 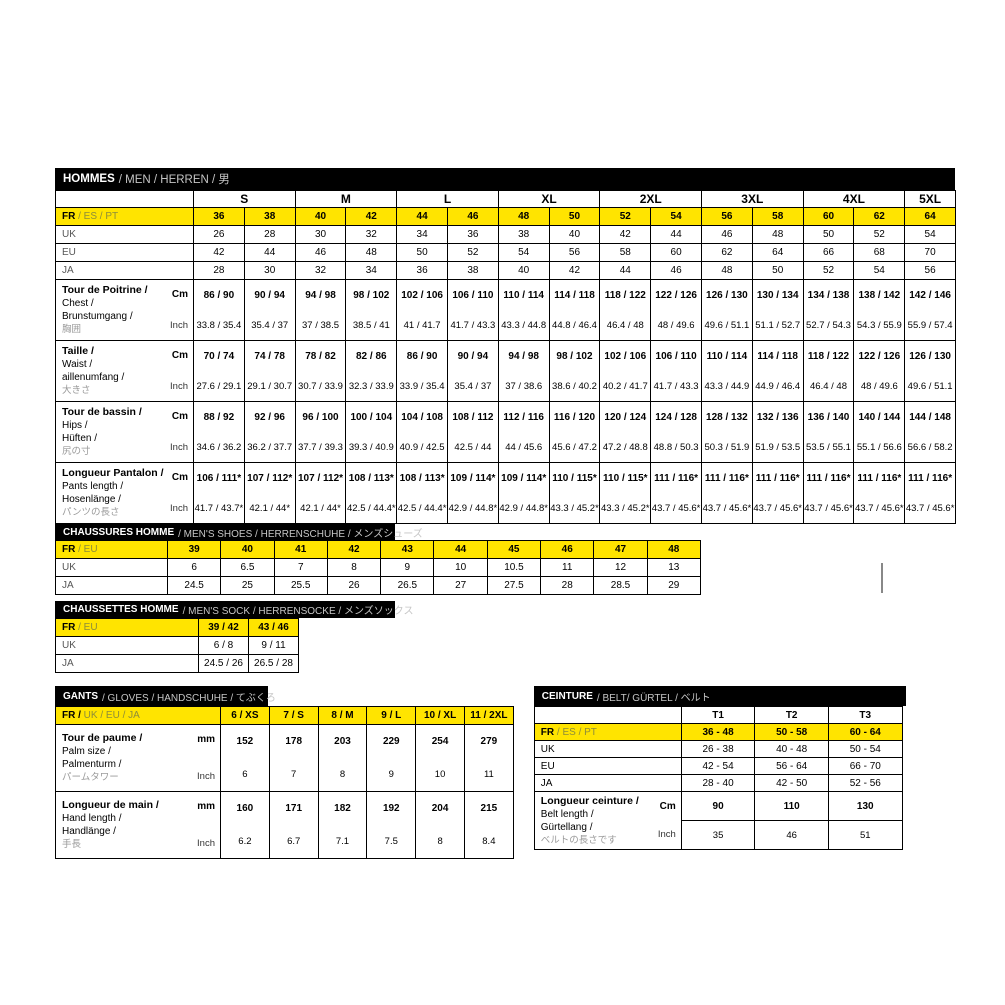 What do you see at coordinates (219, 356) in the screenshot?
I see `value-cm: 70 / 74` at bounding box center [219, 356].